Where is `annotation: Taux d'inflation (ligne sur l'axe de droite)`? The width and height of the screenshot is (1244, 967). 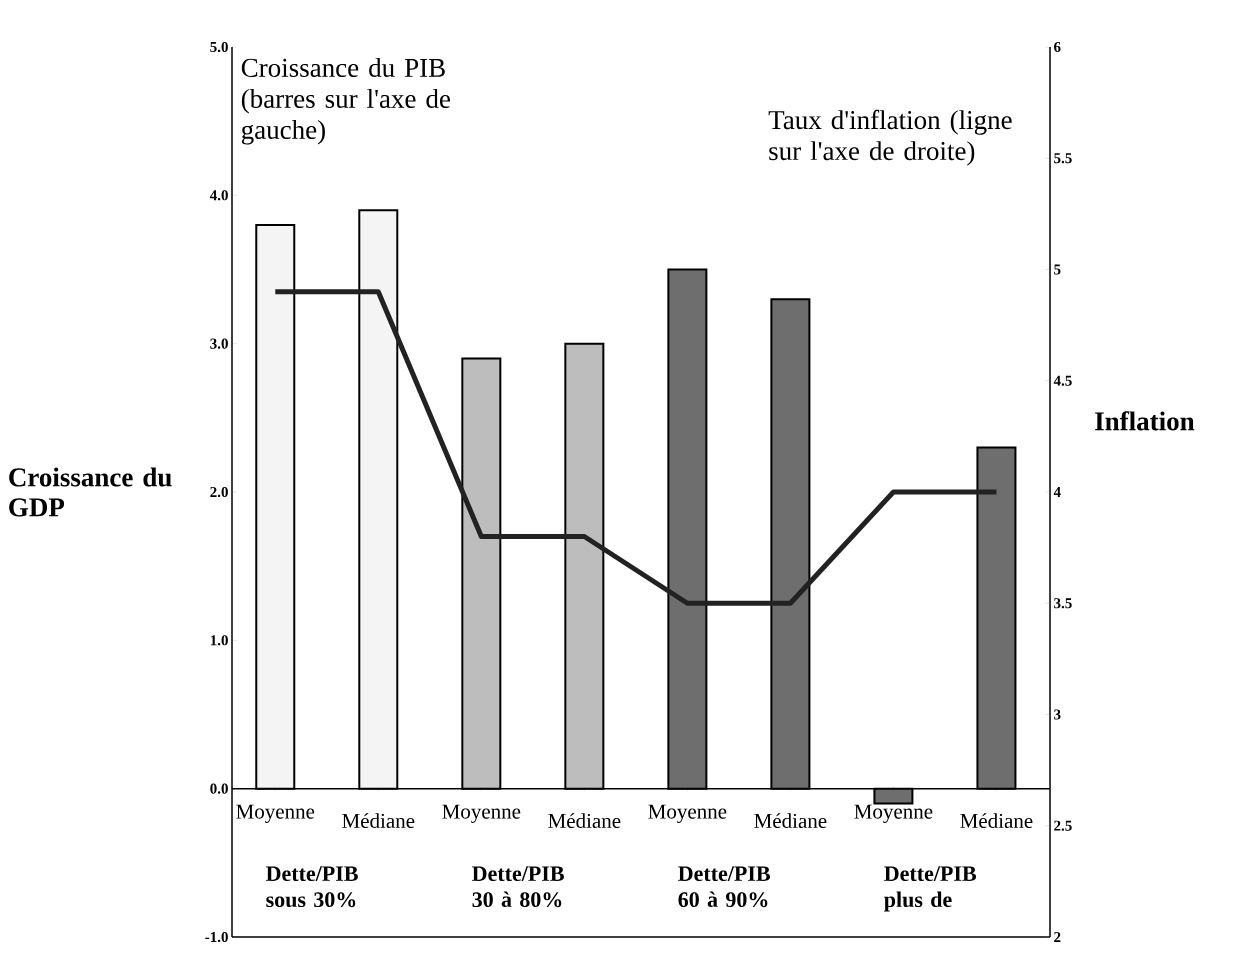 annotation: Taux d'inflation (ligne sur l'axe de droite) is located at coordinates (890, 137).